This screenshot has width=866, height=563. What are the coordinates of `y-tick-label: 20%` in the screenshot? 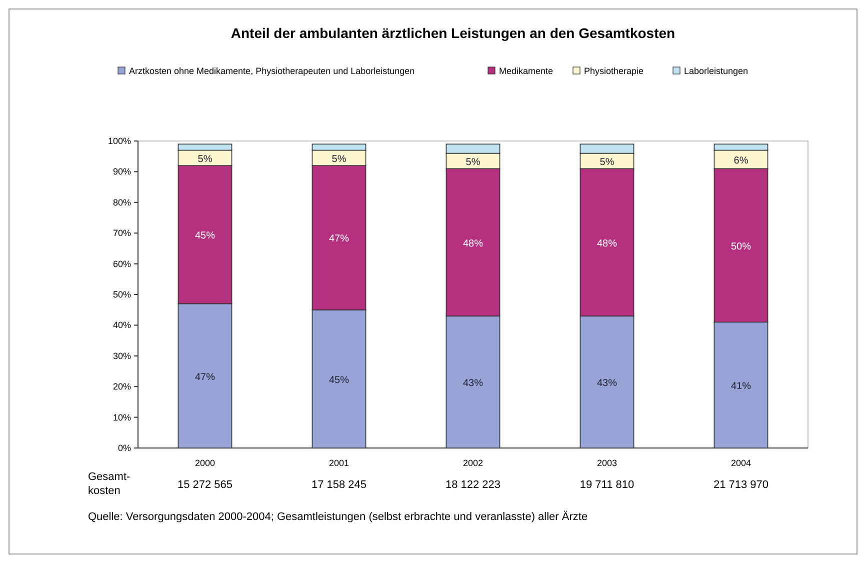 It's located at (121, 387).